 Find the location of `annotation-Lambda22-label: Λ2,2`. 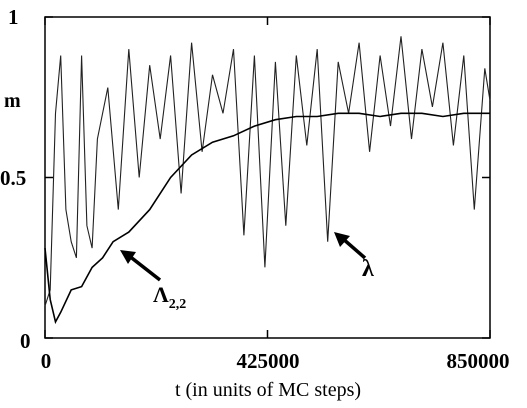

annotation-Lambda22-label: Λ2,2 is located at coordinates (169, 297).